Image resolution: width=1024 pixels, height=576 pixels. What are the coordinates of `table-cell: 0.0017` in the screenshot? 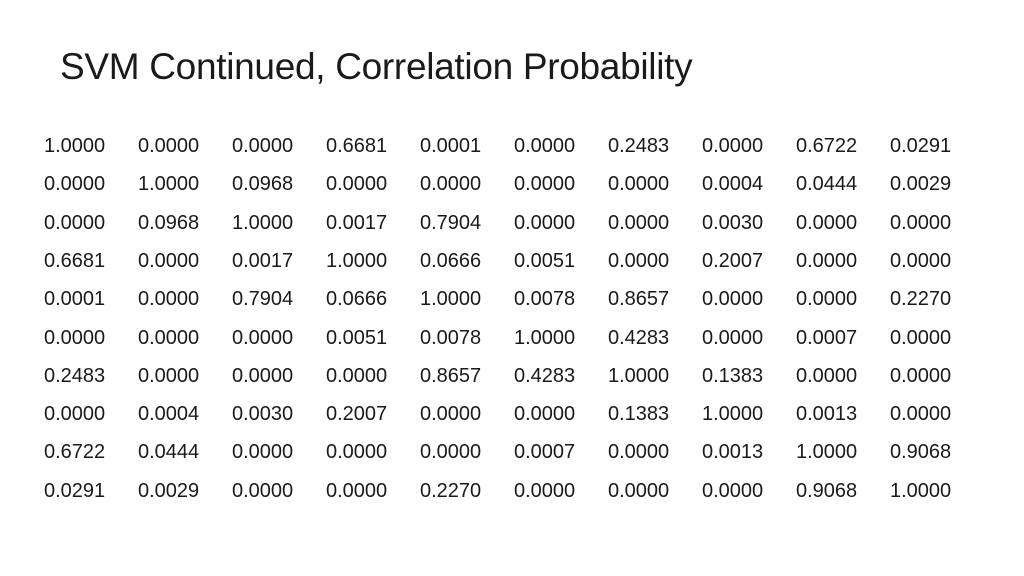 It's located at (263, 260).